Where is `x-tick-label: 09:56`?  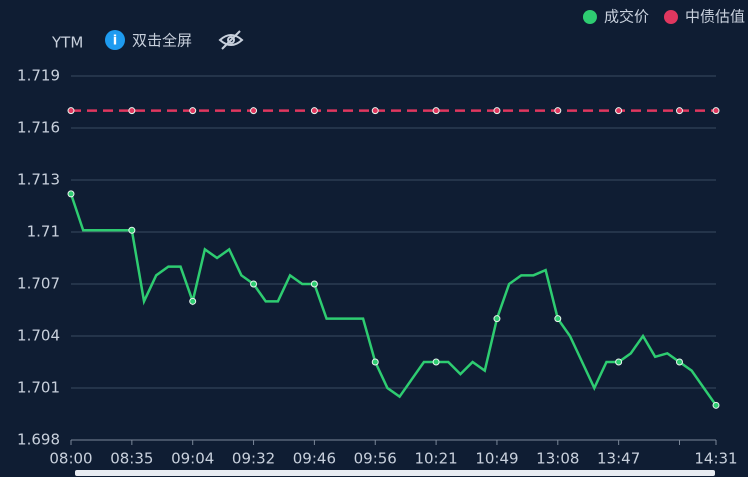 x-tick-label: 09:56 is located at coordinates (375, 459).